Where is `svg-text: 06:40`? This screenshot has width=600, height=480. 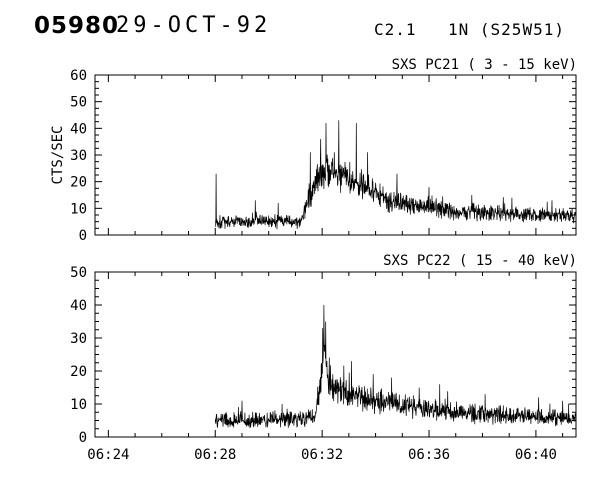
svg-text: 06:40 is located at coordinates (536, 455).